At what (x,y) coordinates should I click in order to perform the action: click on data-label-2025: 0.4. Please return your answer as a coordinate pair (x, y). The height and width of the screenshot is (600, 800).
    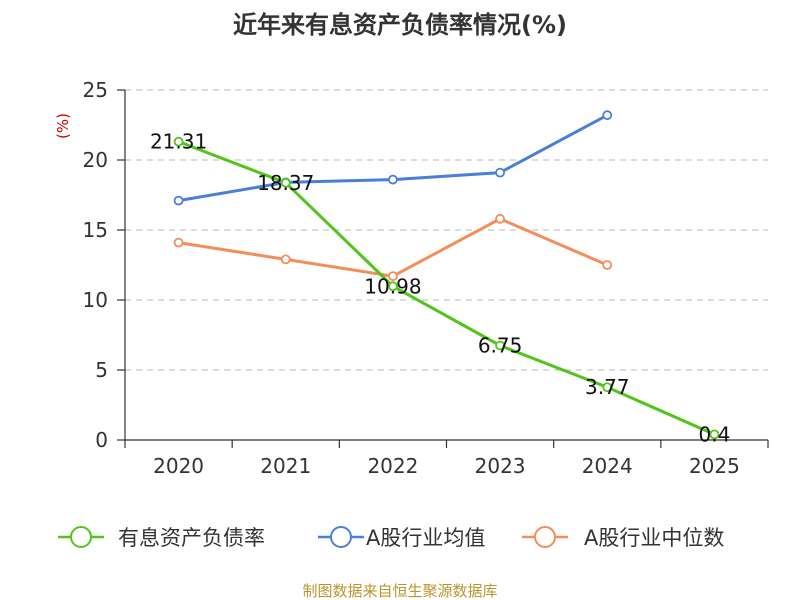
    Looking at the image, I should click on (715, 434).